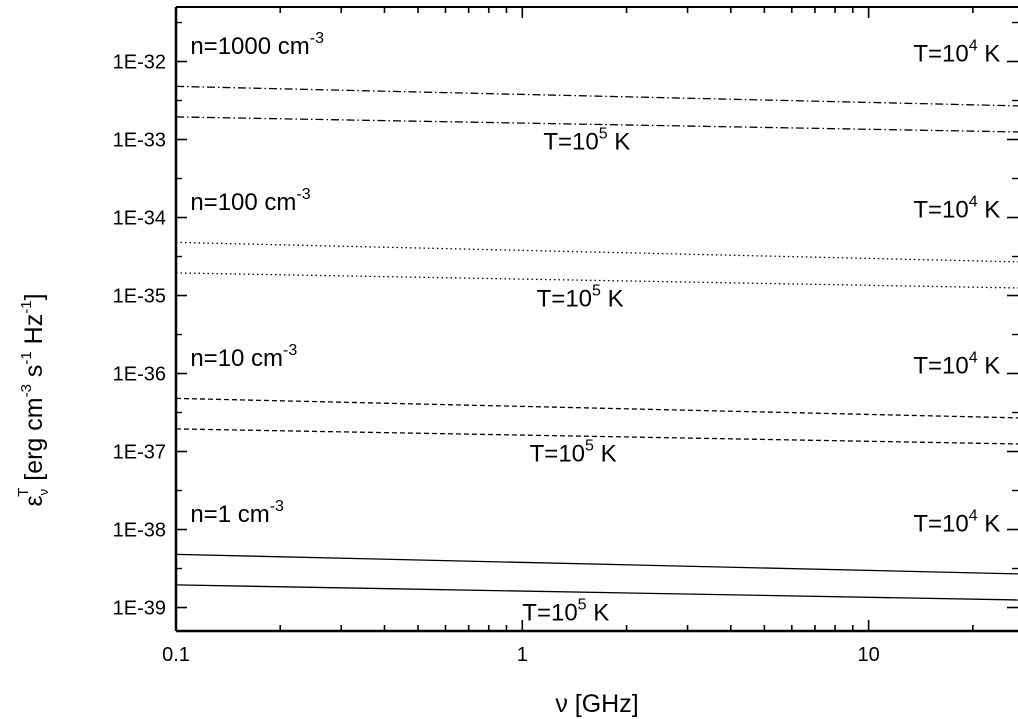 The width and height of the screenshot is (1018, 719). Describe the element at coordinates (243, 357) in the screenshot. I see `curve-label: n=10 cm-3` at that location.